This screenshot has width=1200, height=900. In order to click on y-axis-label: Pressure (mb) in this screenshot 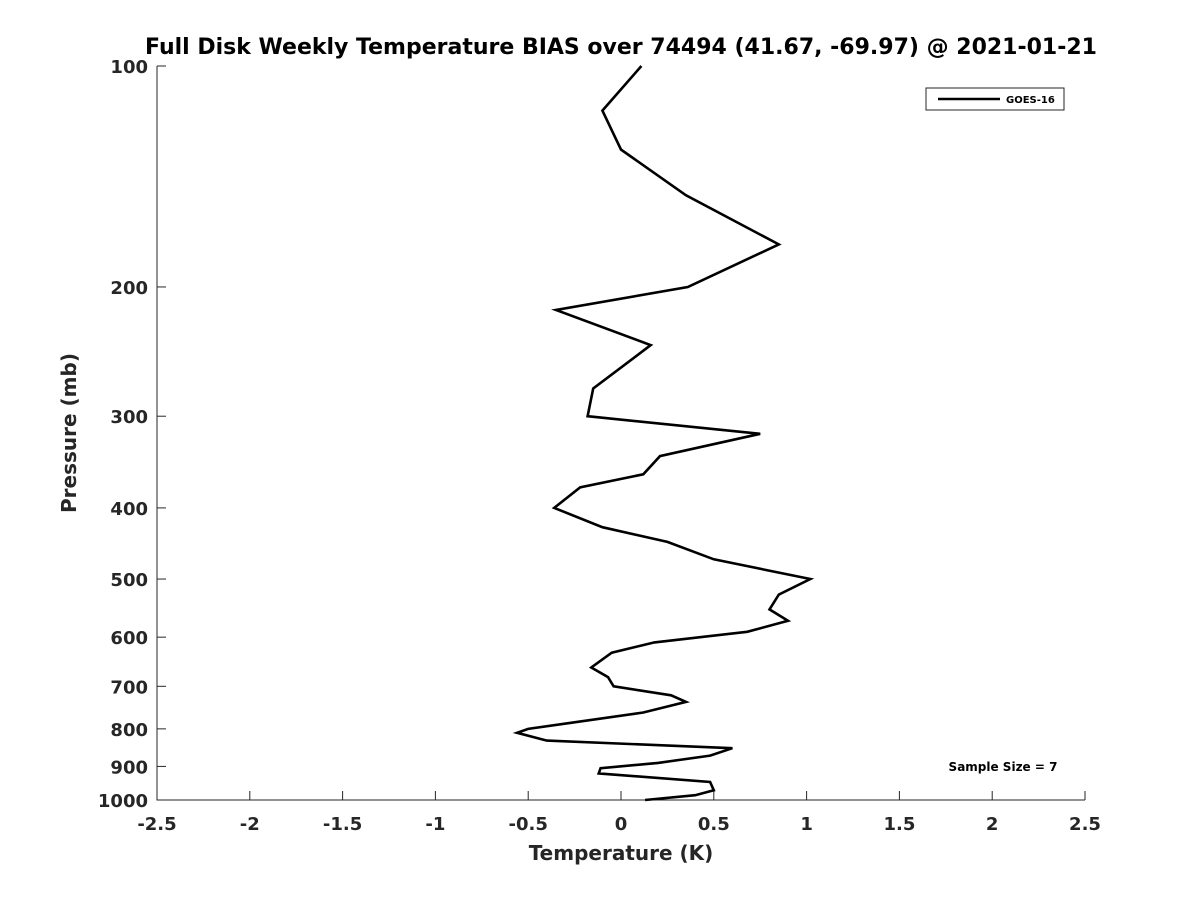, I will do `click(69, 433)`.